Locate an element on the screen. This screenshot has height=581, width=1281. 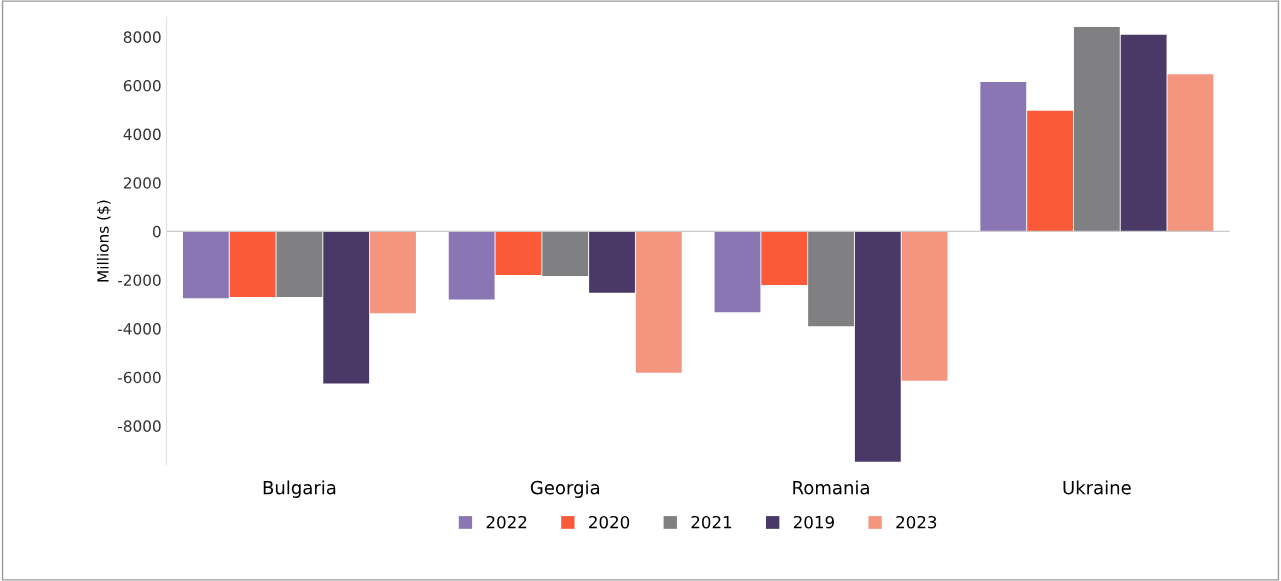
legend-label: 2023 is located at coordinates (916, 522).